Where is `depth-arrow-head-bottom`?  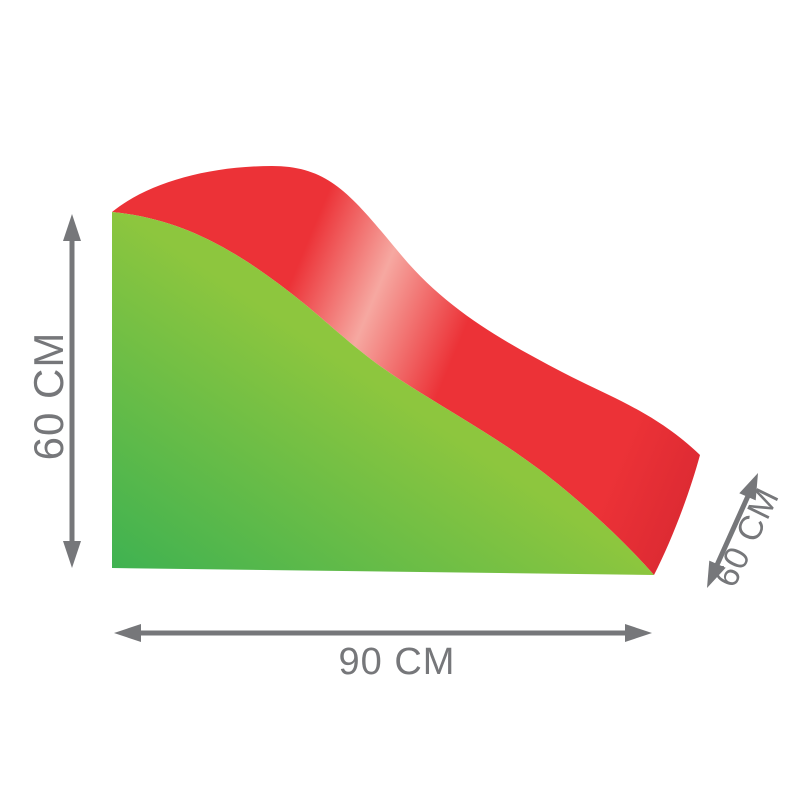 depth-arrow-head-bottom is located at coordinates (716, 574).